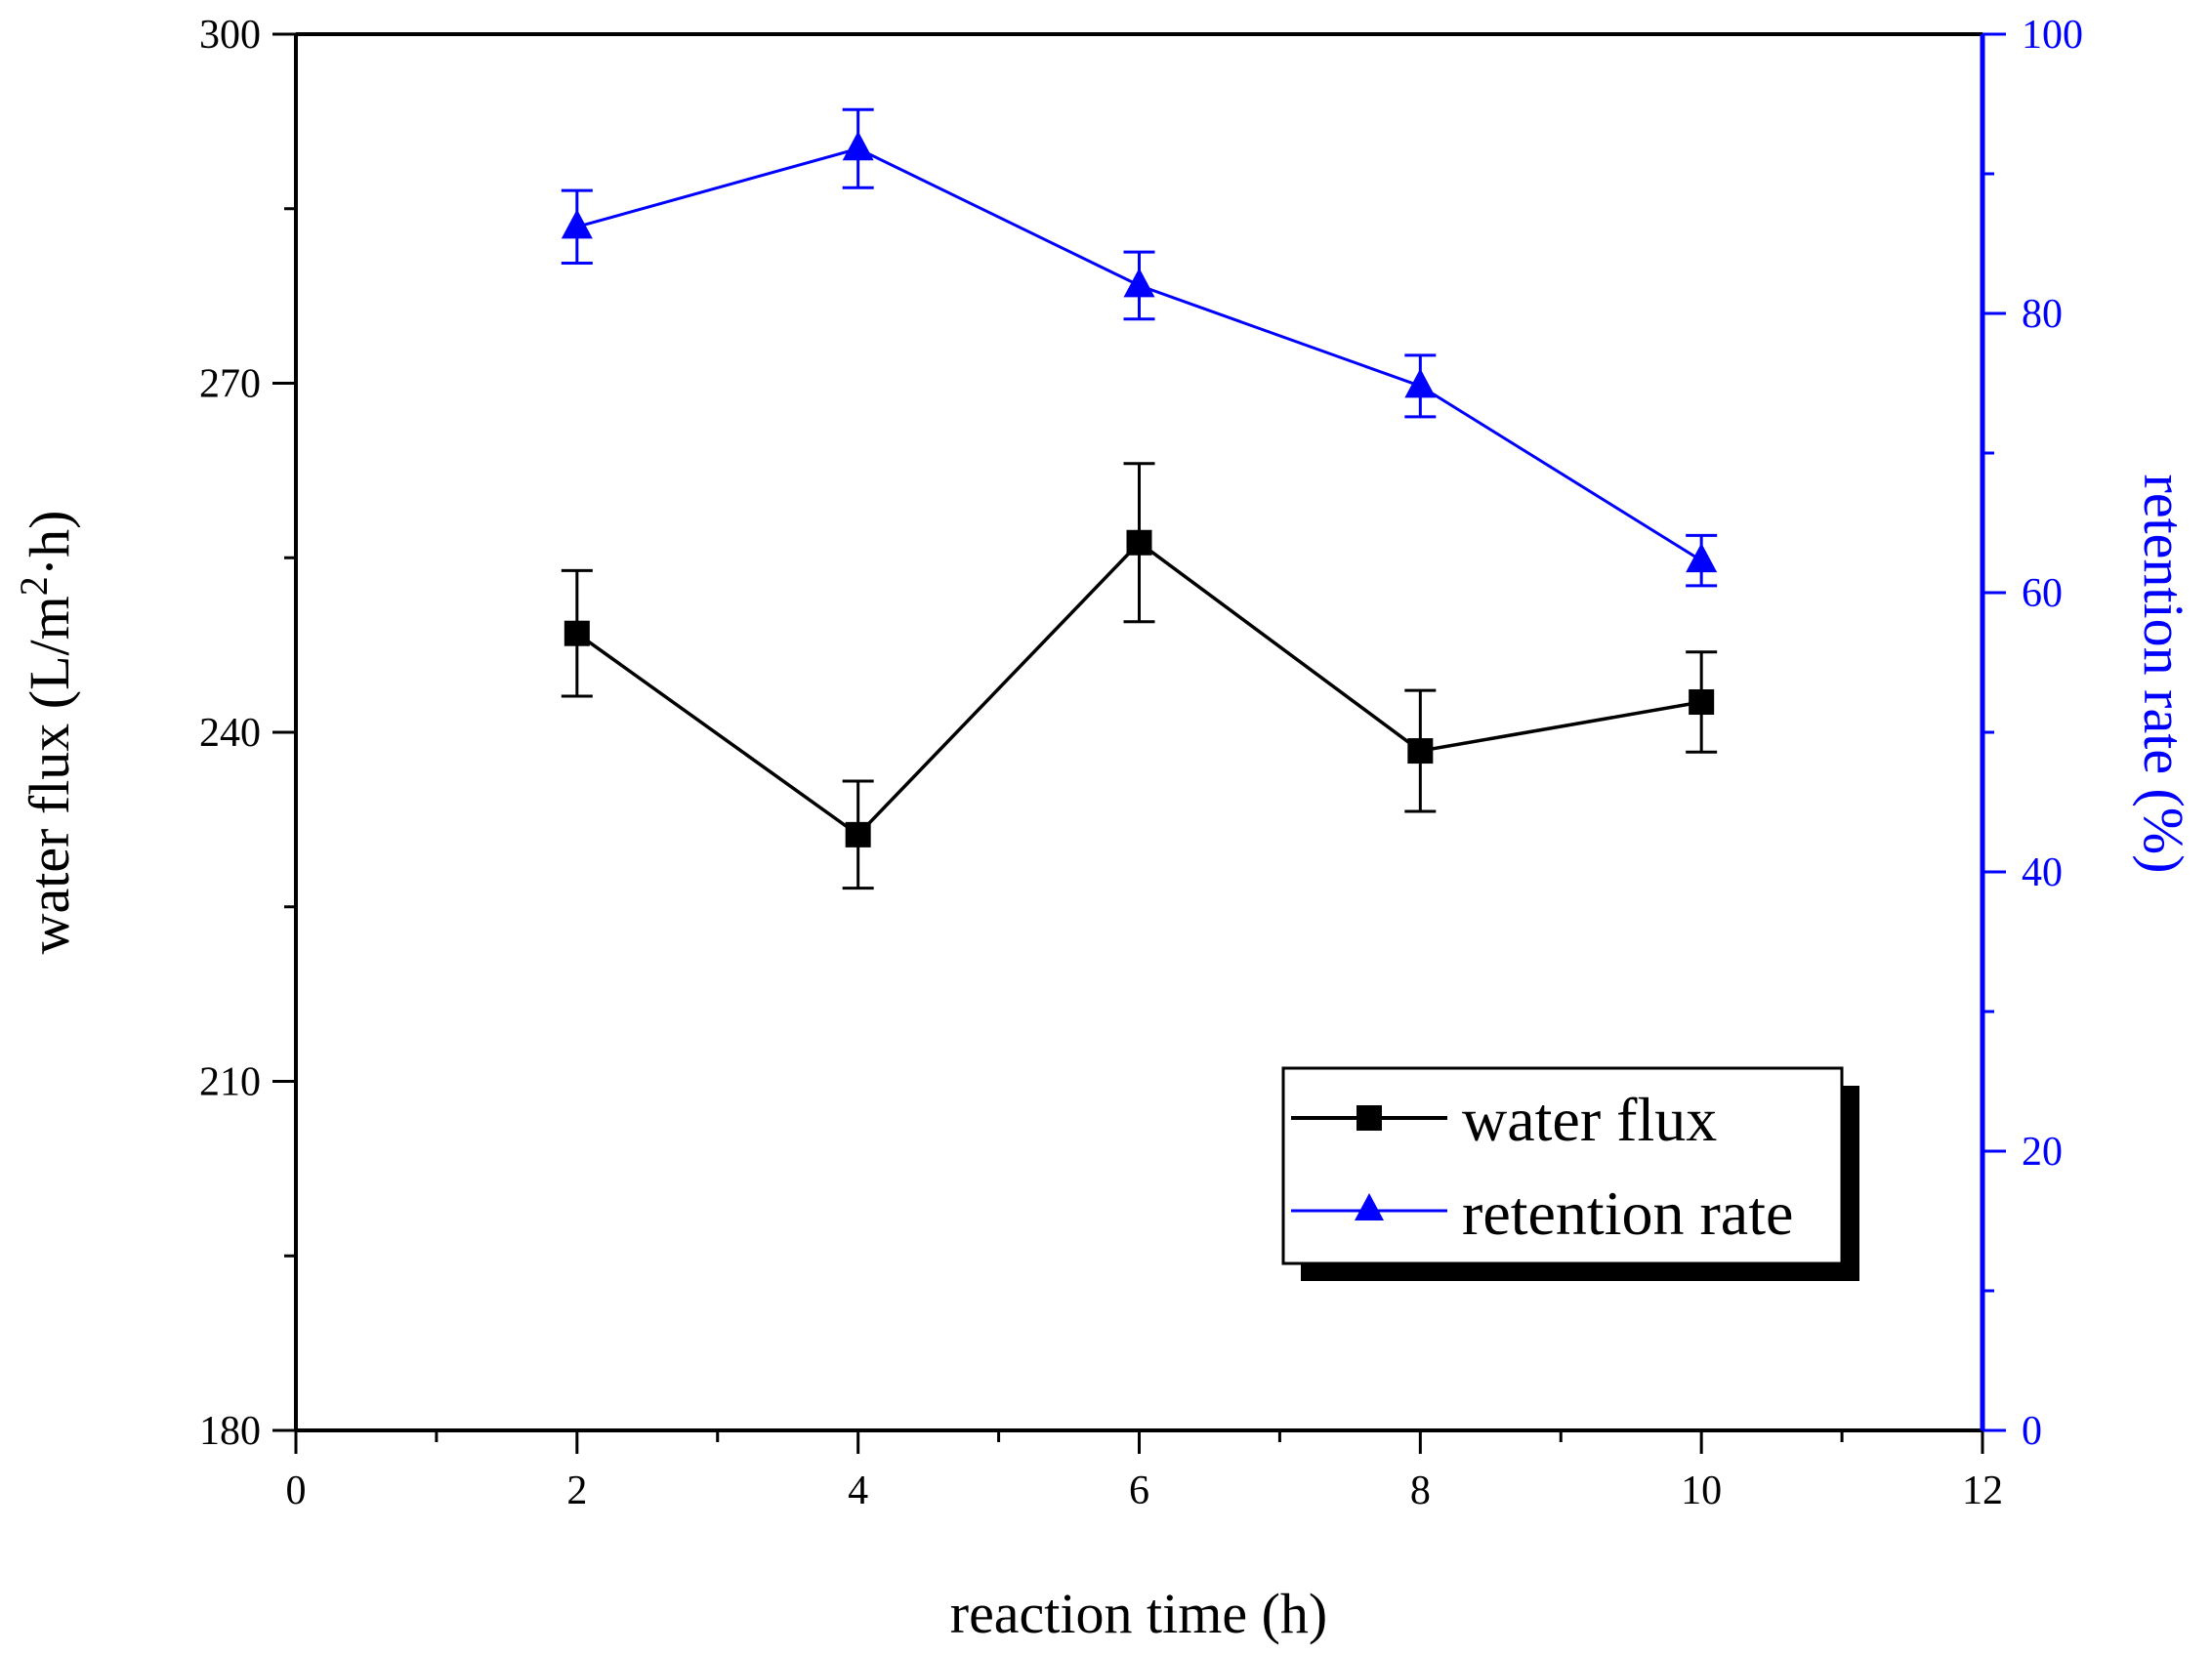  What do you see at coordinates (858, 1490) in the screenshot?
I see `x-tick-label: 4` at bounding box center [858, 1490].